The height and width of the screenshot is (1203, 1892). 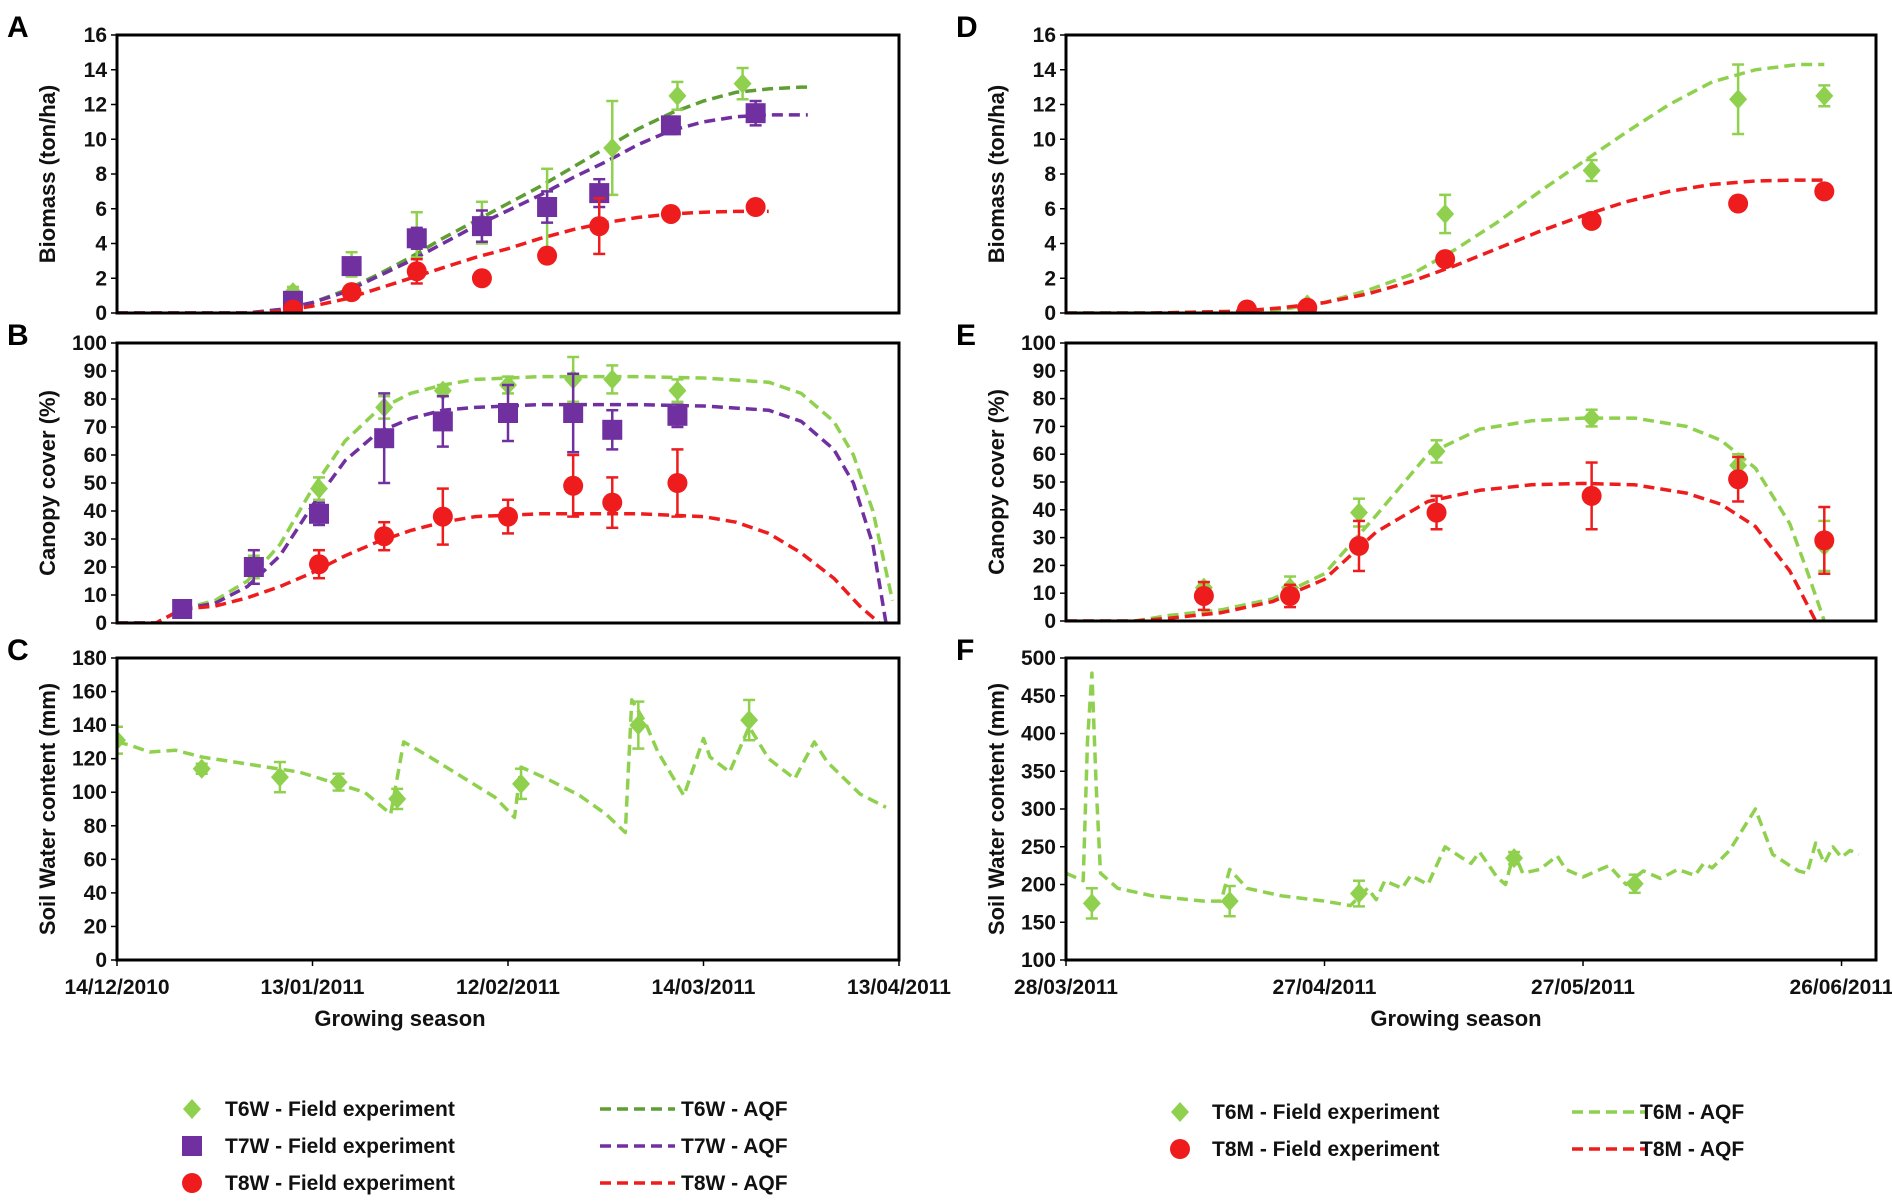 I want to click on legend-label: T6W - Field experiment, so click(x=340, y=1109).